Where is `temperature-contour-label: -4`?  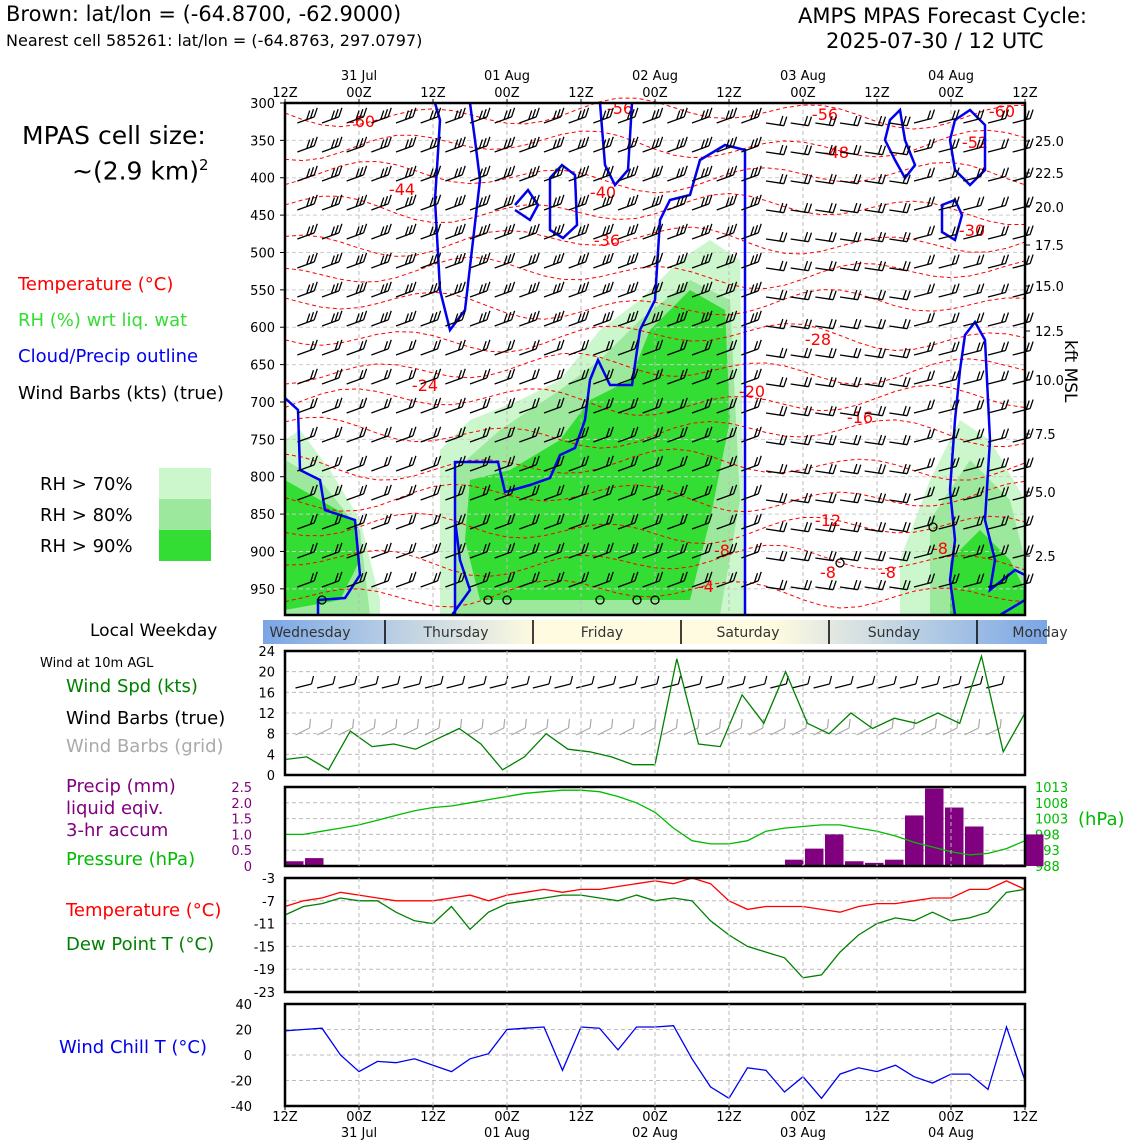 temperature-contour-label: -4 is located at coordinates (706, 586).